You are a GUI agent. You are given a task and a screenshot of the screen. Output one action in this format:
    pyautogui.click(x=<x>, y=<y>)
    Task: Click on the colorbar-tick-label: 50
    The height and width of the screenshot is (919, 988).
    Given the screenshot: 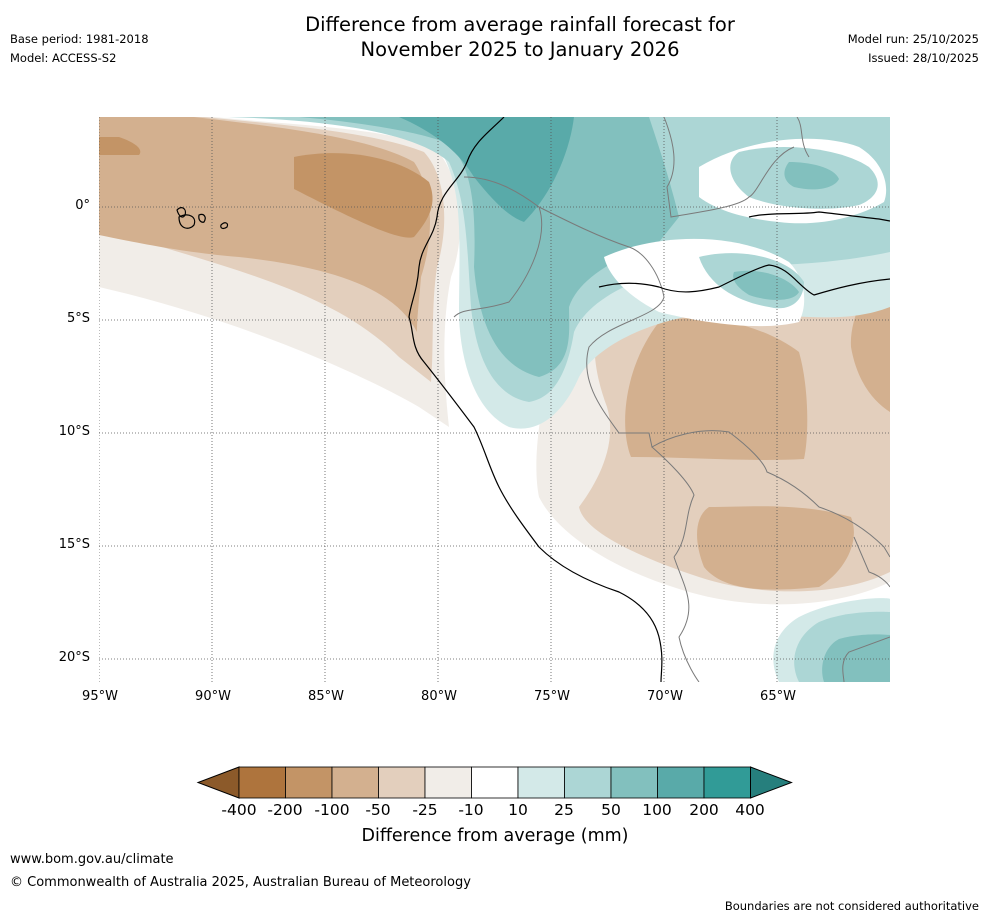 What is the action you would take?
    pyautogui.click(x=611, y=810)
    